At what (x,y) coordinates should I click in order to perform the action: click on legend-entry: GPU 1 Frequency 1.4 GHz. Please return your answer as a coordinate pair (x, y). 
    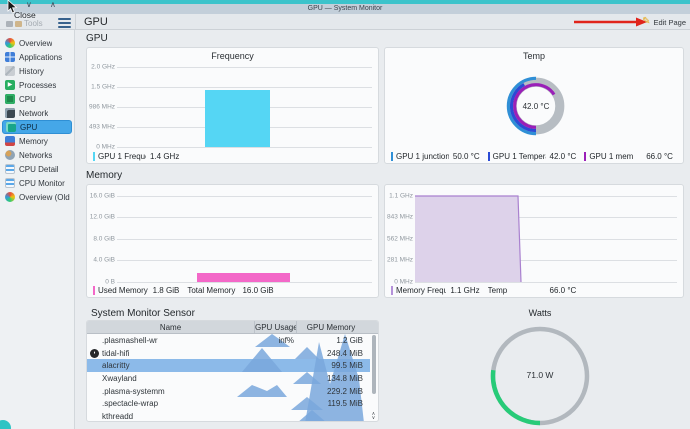
    Looking at the image, I should click on (138, 156).